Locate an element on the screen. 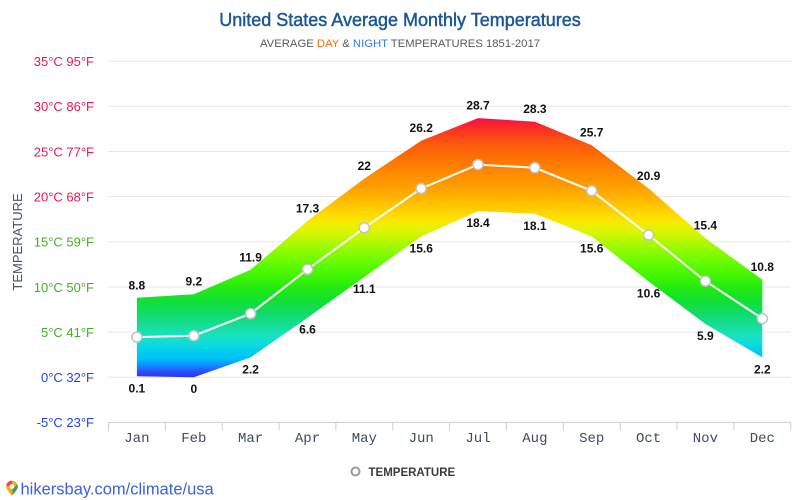 This screenshot has height=500, width=800. svg-text: May is located at coordinates (364, 439).